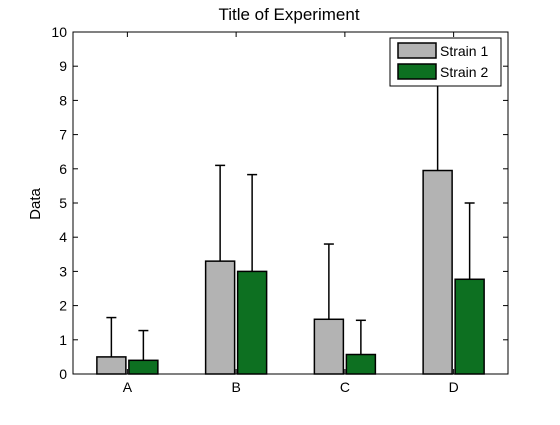 This screenshot has height=425, width=560. I want to click on x-tick-label: C, so click(345, 387).